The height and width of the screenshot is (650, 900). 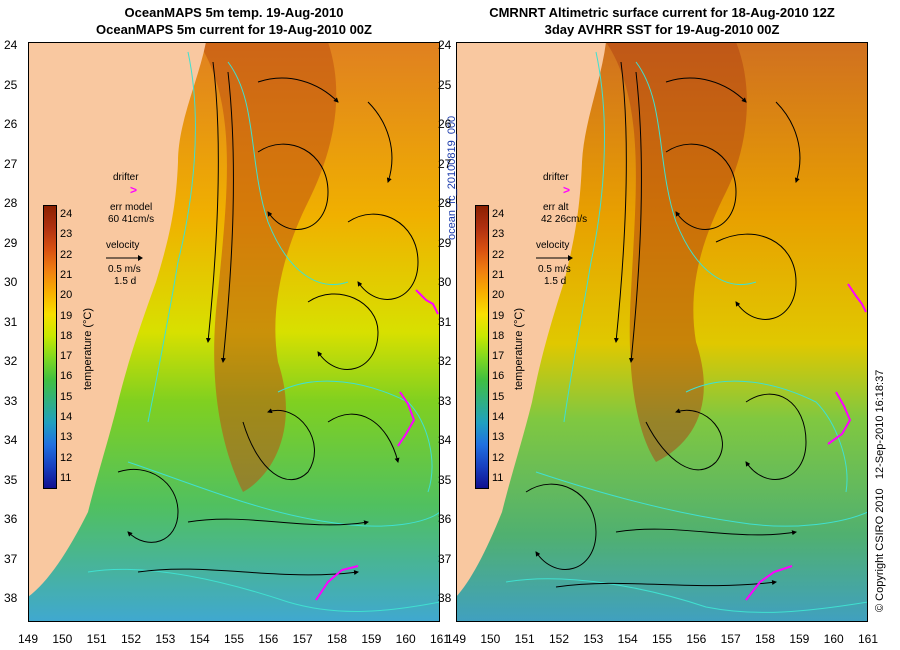 What do you see at coordinates (556, 207) in the screenshot?
I see `right-err-label: err alt` at bounding box center [556, 207].